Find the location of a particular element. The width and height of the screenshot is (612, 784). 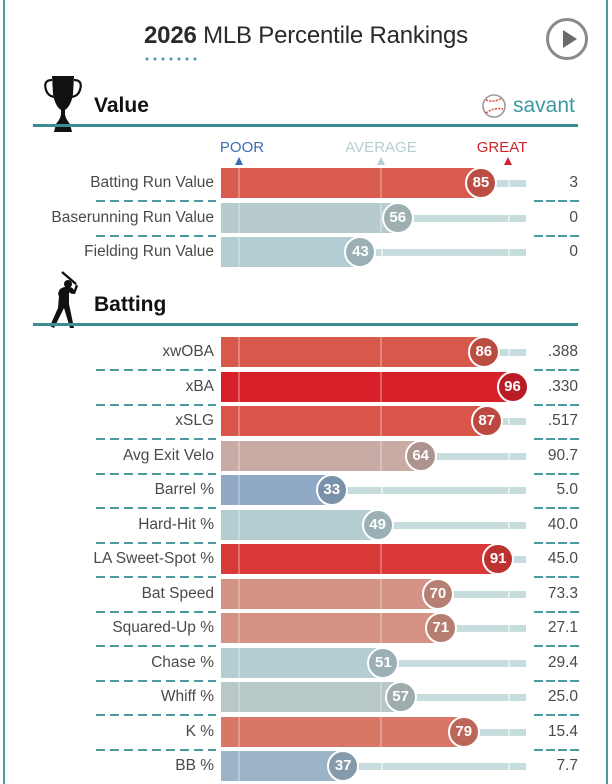

metric-row: Bat Speed 70 73.3 is located at coordinates (306, 594).